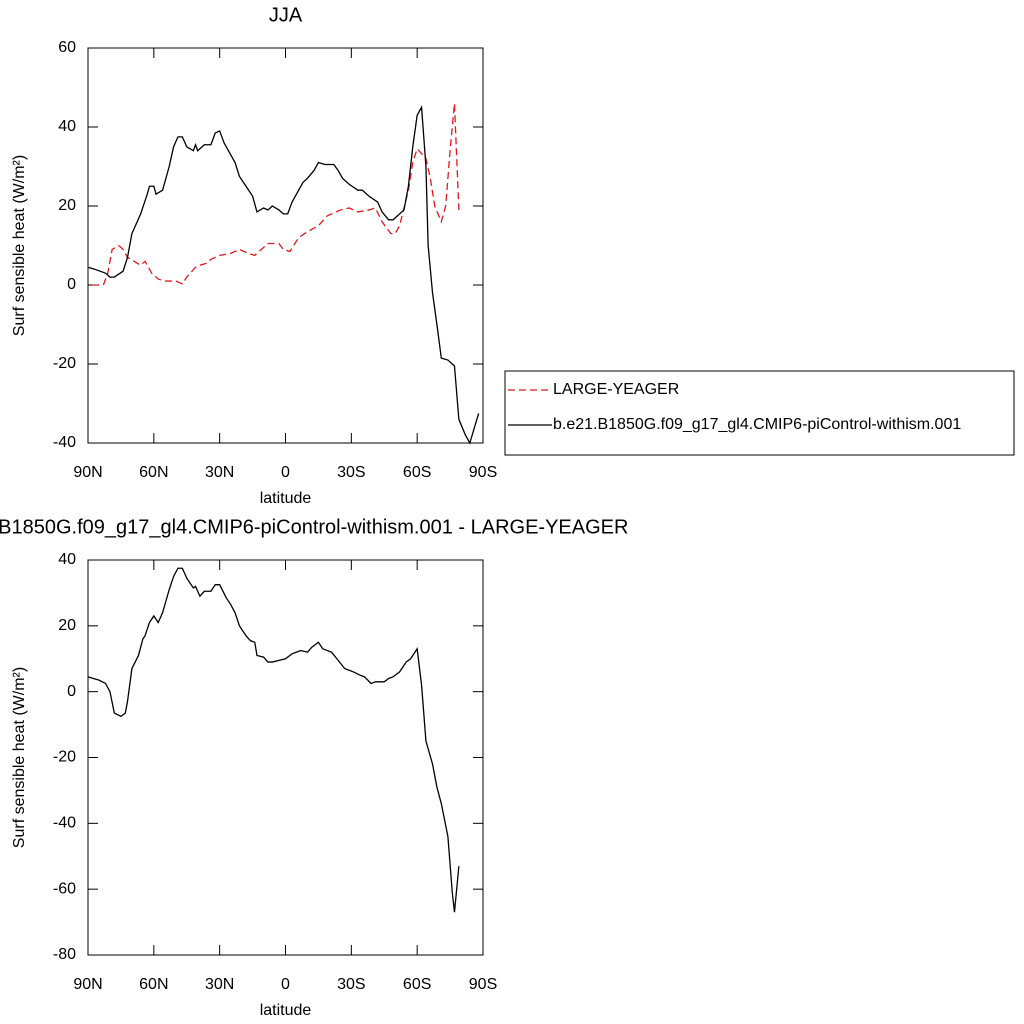 The image size is (1024, 1024). Describe the element at coordinates (67, 47) in the screenshot. I see `y-tick-label: 60` at that location.